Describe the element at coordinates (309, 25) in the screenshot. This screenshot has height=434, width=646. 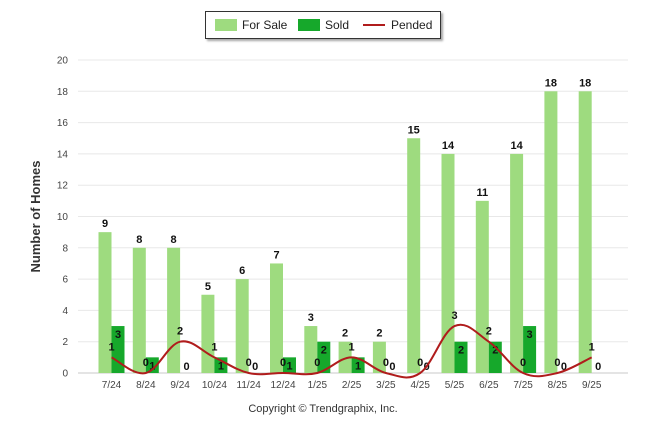
I see `legend-swatch-sold` at that location.